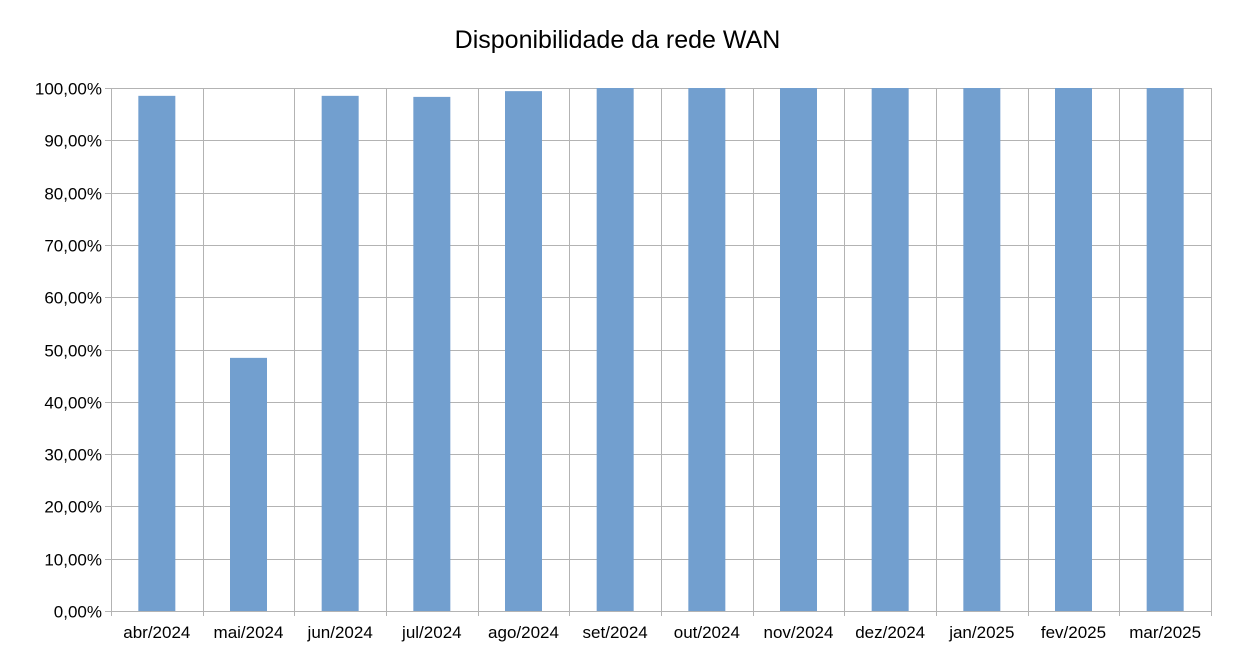 The image size is (1235, 655). What do you see at coordinates (157, 353) in the screenshot?
I see `bar-abr-2024` at bounding box center [157, 353].